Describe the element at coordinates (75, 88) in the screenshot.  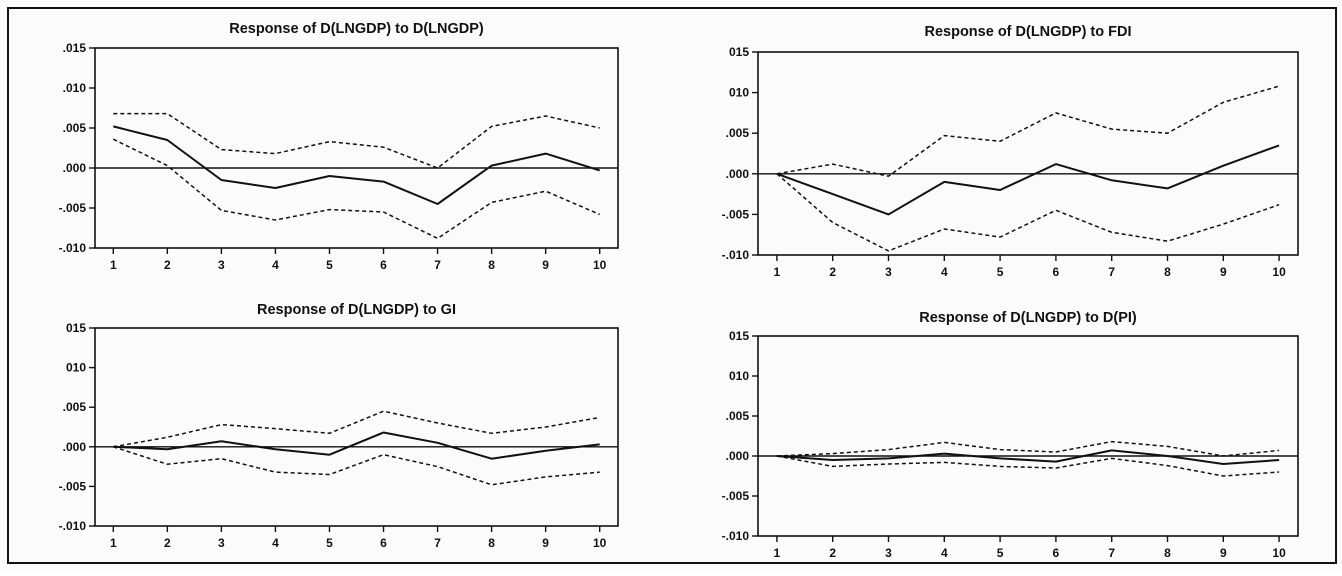
I see `y-tick-label: .010` at that location.